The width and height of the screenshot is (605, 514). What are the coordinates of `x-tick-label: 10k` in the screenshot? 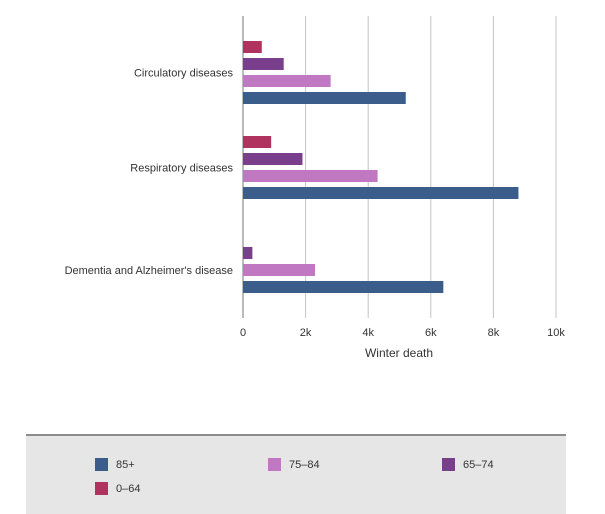 It's located at (556, 333).